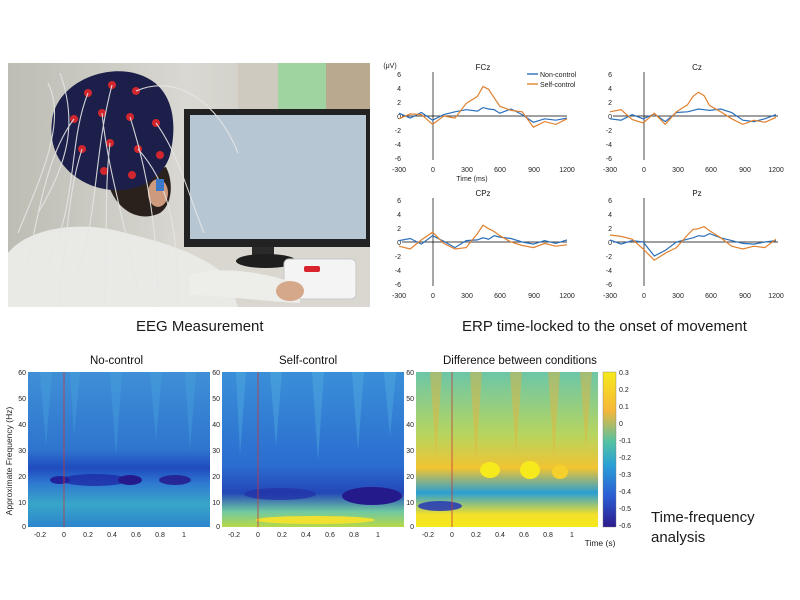  What do you see at coordinates (693, 296) in the screenshot?
I see `erp-pz-xticks: -300 0 300 600 900 1200` at bounding box center [693, 296].